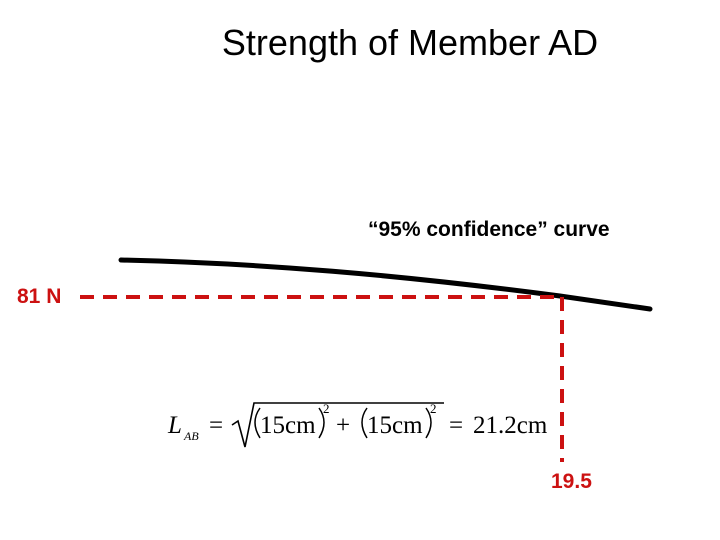  Describe the element at coordinates (571, 481) in the screenshot. I see `length-label: 19.5` at that location.